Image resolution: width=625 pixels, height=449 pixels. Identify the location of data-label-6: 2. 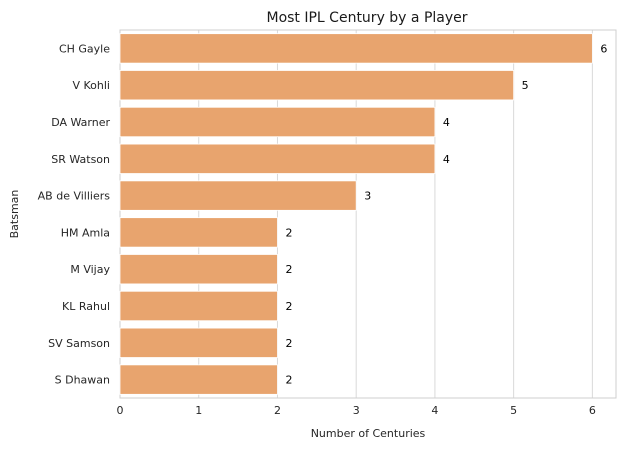
(288, 269).